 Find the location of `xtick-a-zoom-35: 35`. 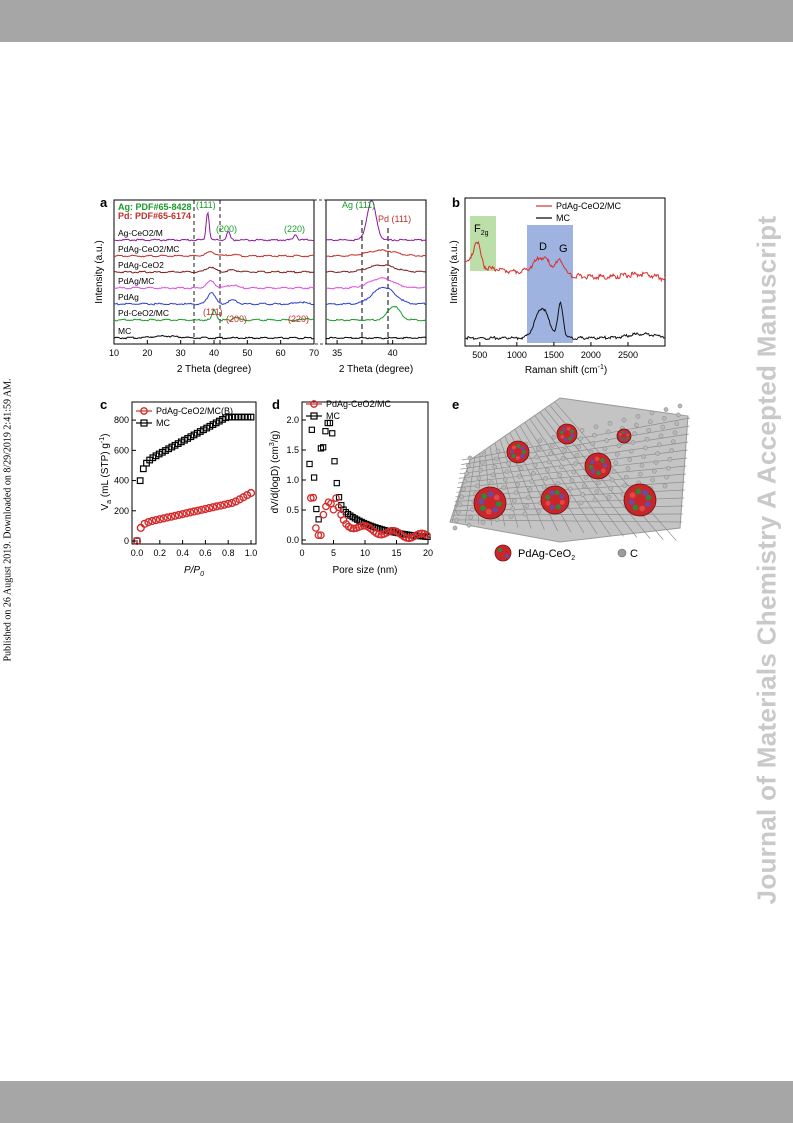

xtick-a-zoom-35: 35 is located at coordinates (337, 353).